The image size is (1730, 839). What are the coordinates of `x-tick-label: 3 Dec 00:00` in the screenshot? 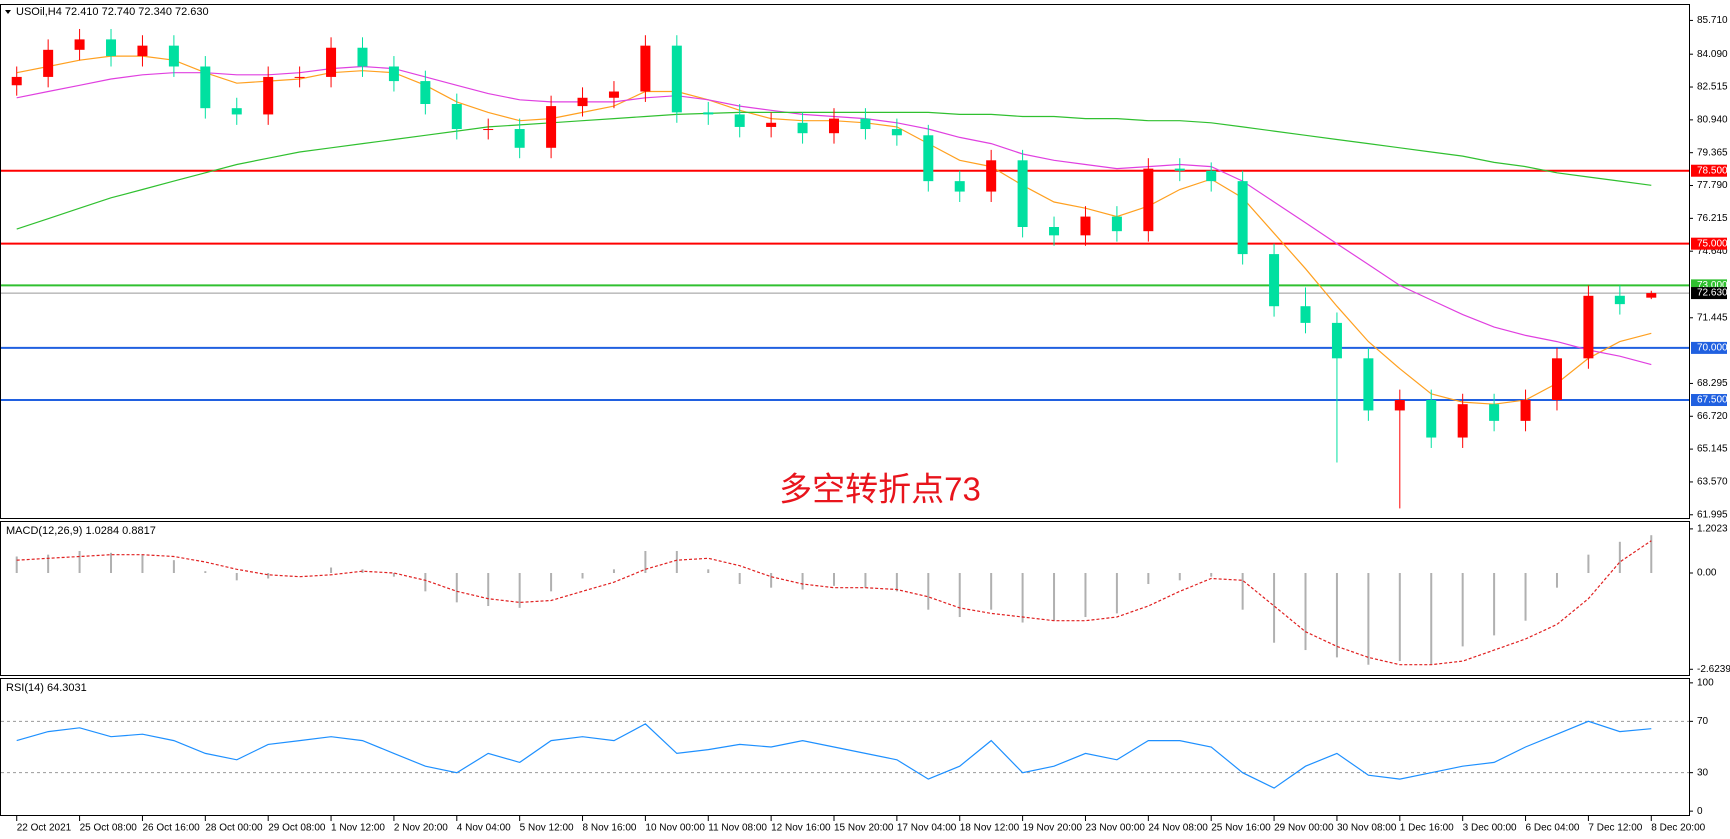 It's located at (1490, 828).